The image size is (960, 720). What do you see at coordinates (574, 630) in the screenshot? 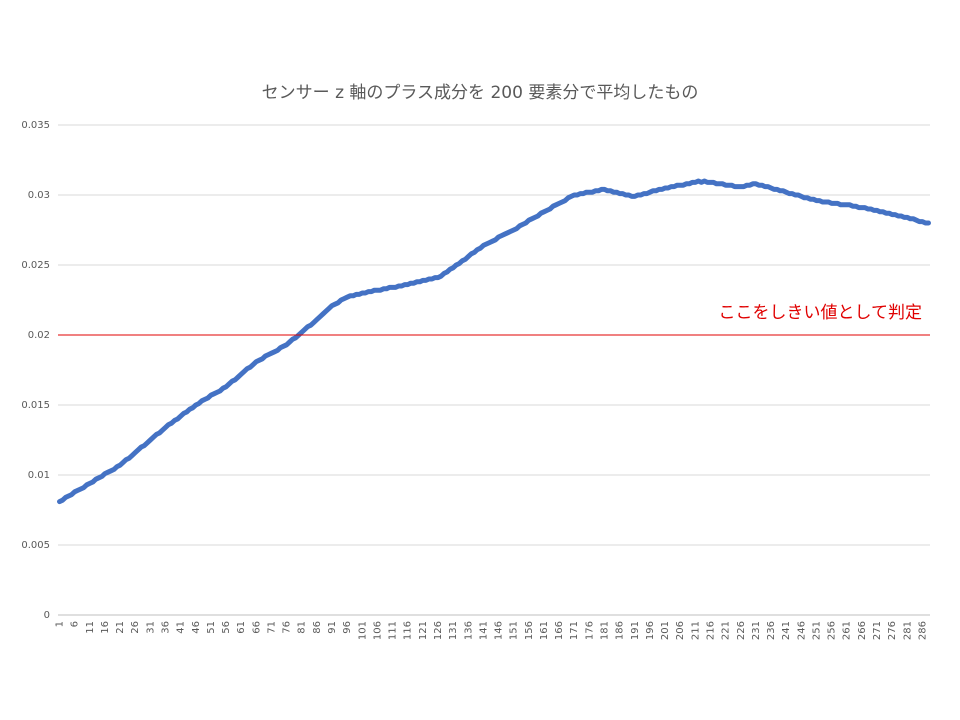
I see `x-tick-label: 171` at bounding box center [574, 630].